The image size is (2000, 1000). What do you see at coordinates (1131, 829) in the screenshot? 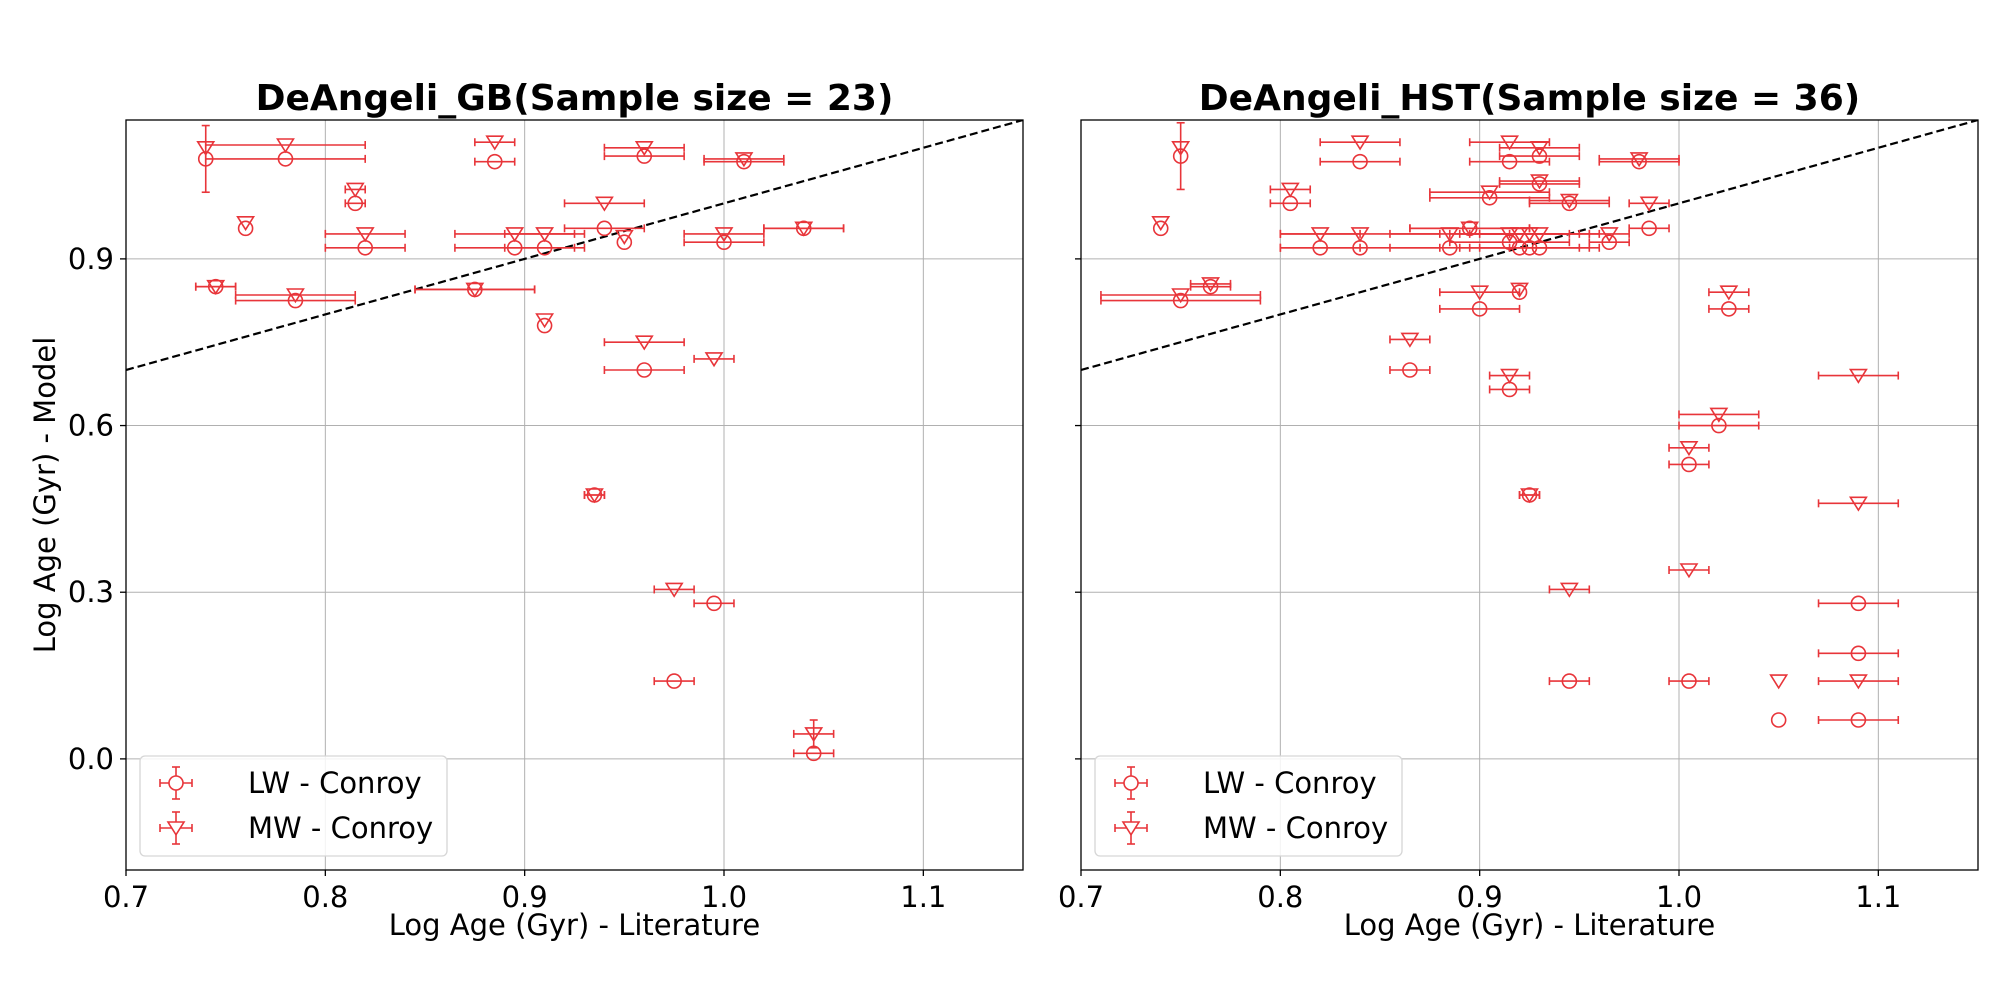
I see `legend-triangle-icon` at bounding box center [1131, 829].